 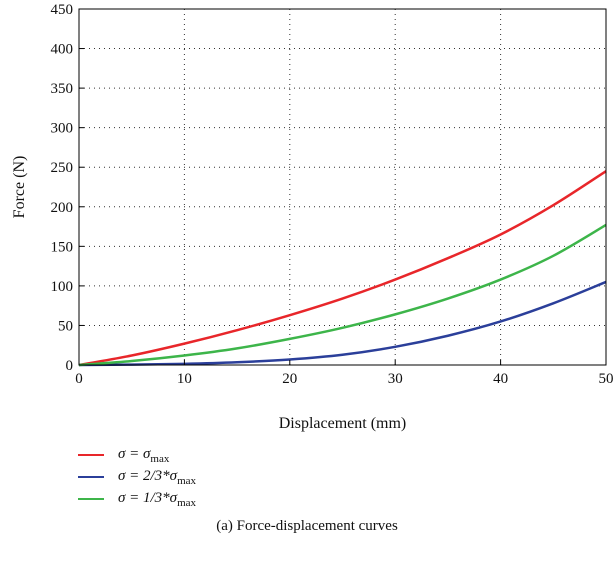 I want to click on y-tick-label: 100, so click(x=62, y=287).